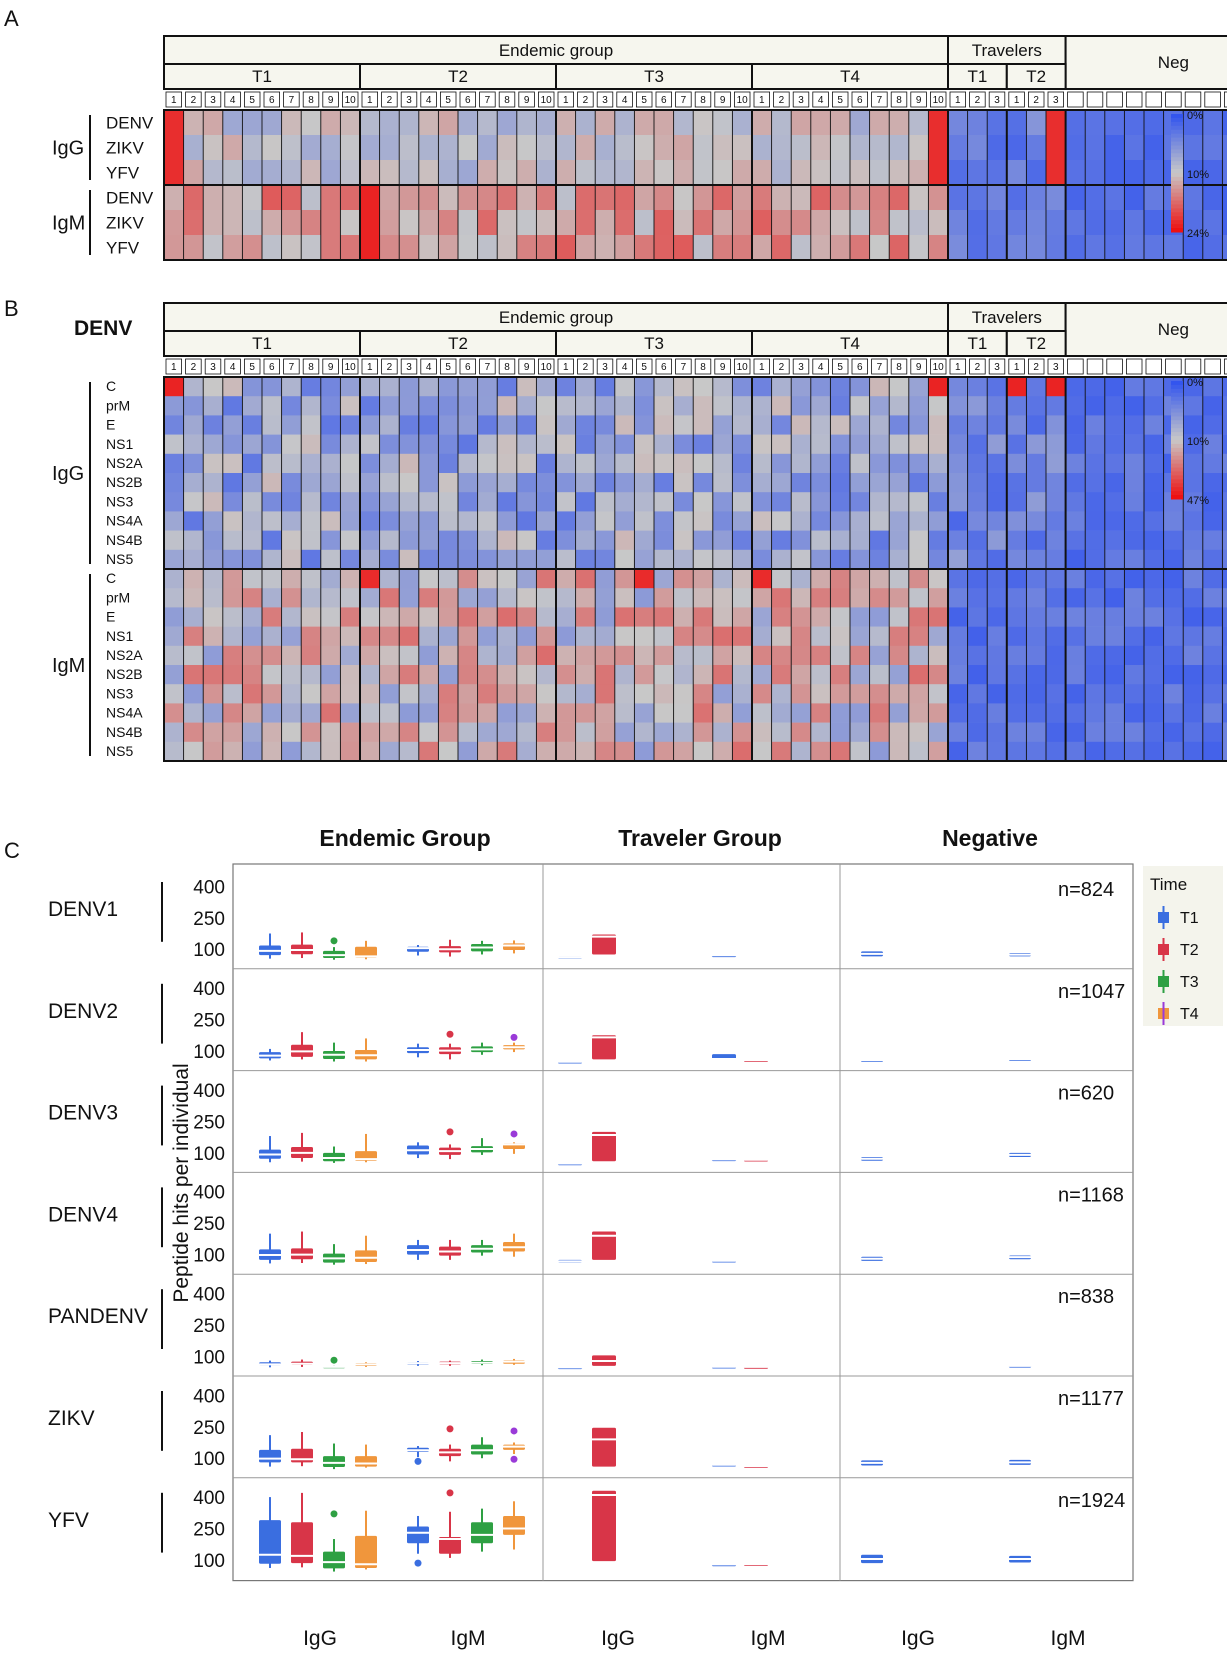 This screenshot has height=1663, width=1227. I want to click on heatmap-row-label: prM, so click(118, 405).